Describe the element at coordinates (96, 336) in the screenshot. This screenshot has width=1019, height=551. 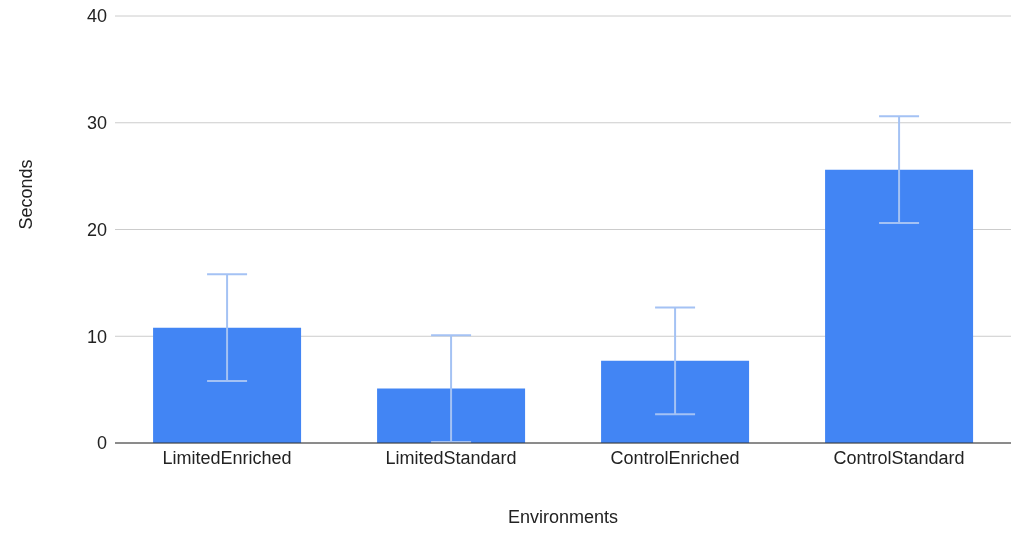
I see `y-tick-label: 10` at that location.